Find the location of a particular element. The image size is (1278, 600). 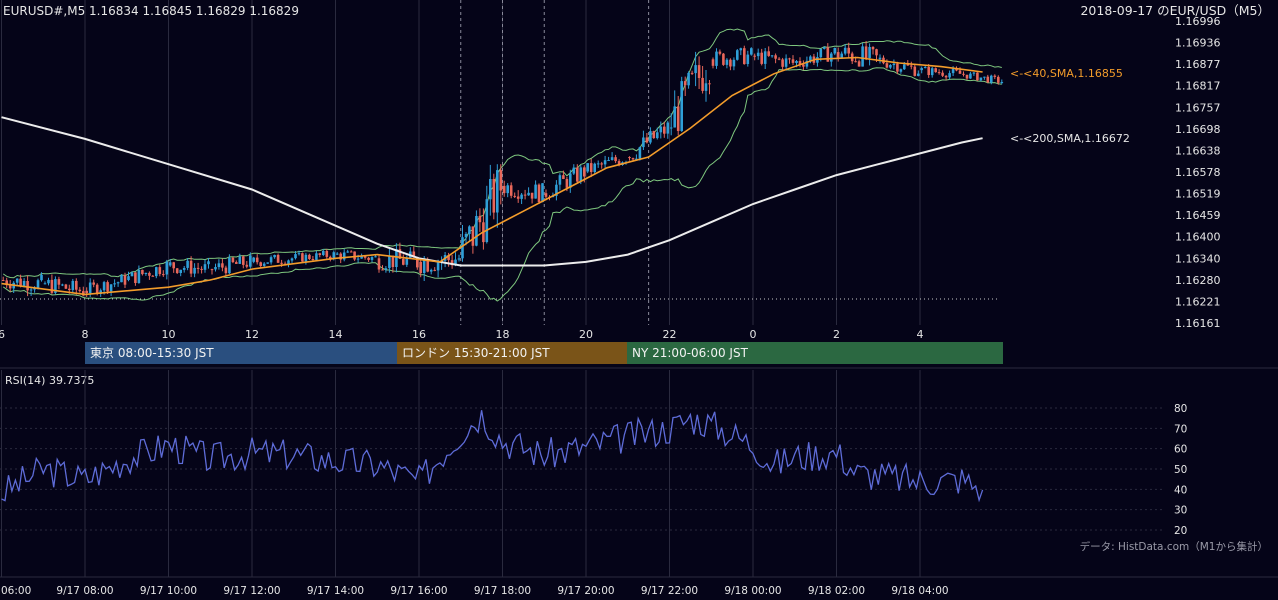

time-axis-label: 9/17 18:00 is located at coordinates (502, 591).